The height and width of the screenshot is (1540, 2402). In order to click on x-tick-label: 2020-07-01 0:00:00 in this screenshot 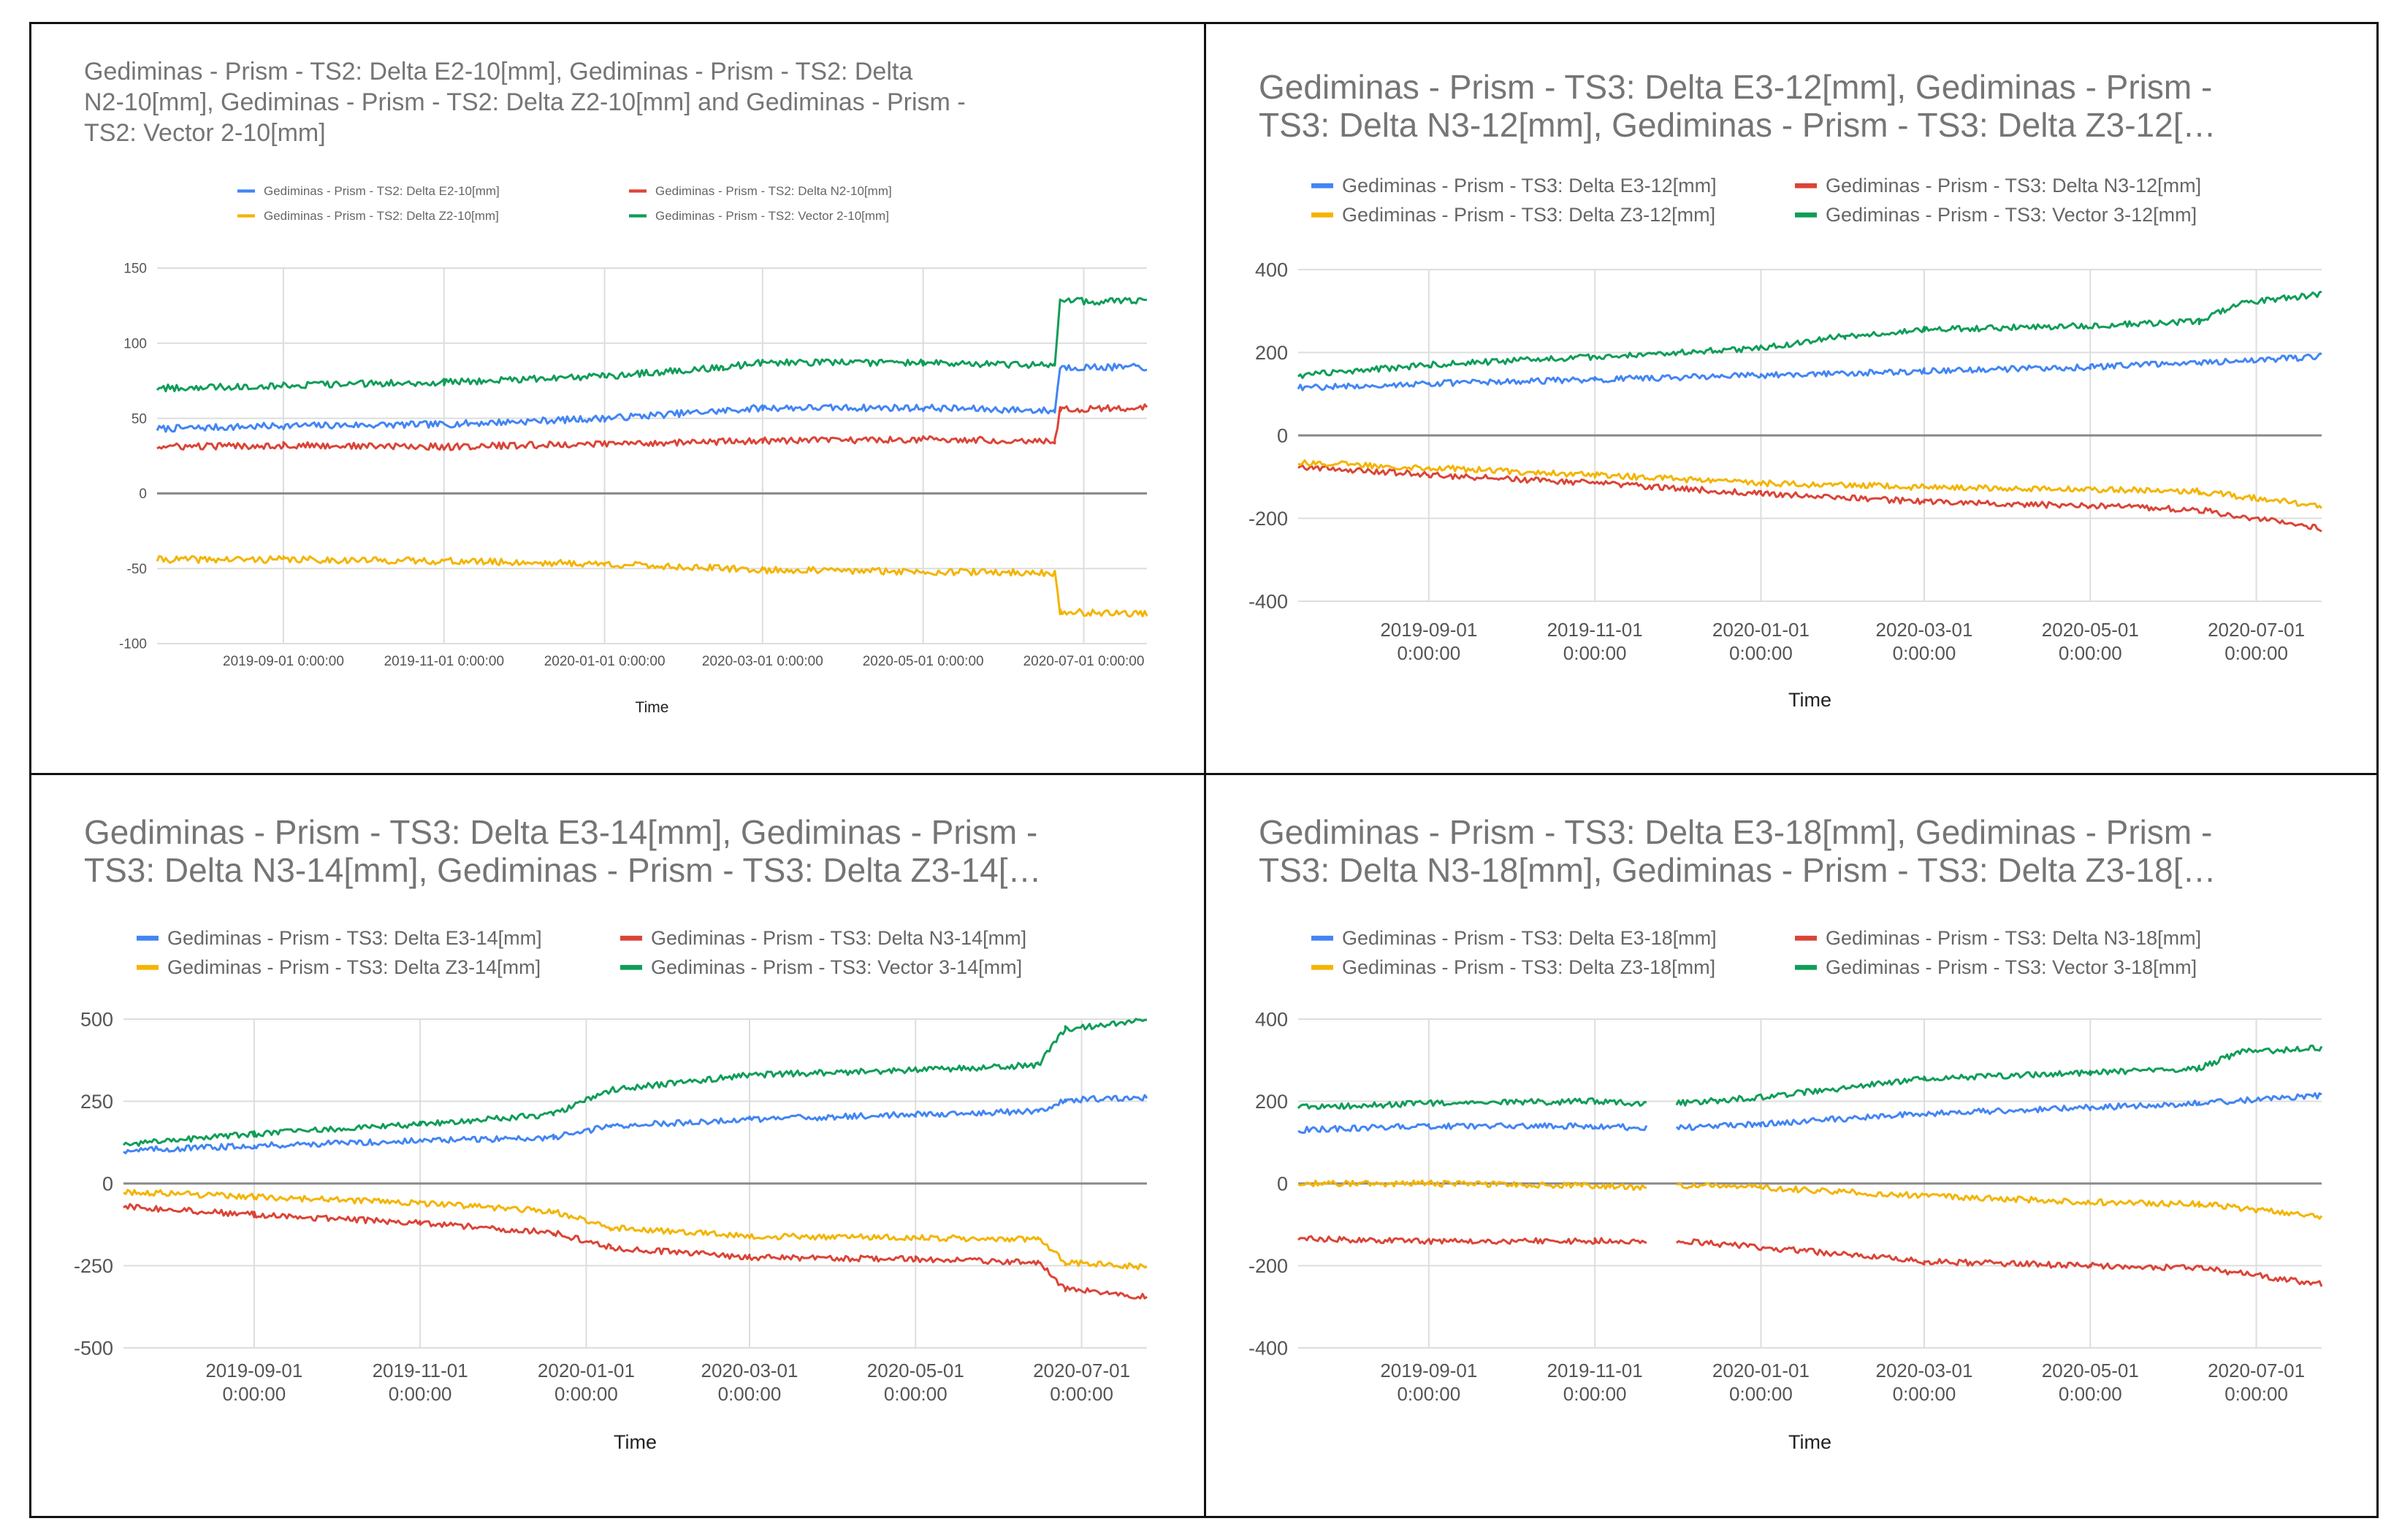, I will do `click(1084, 661)`.